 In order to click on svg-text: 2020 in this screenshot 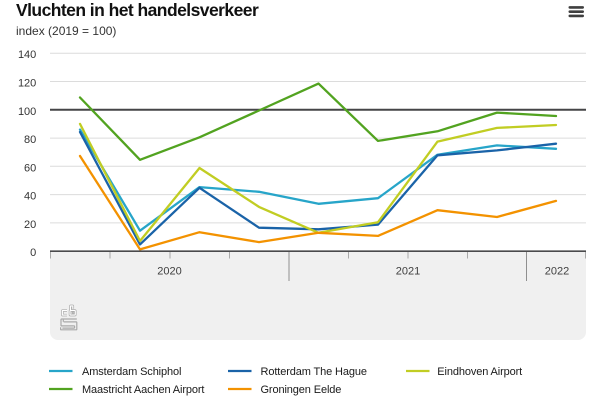, I will do `click(169, 271)`.